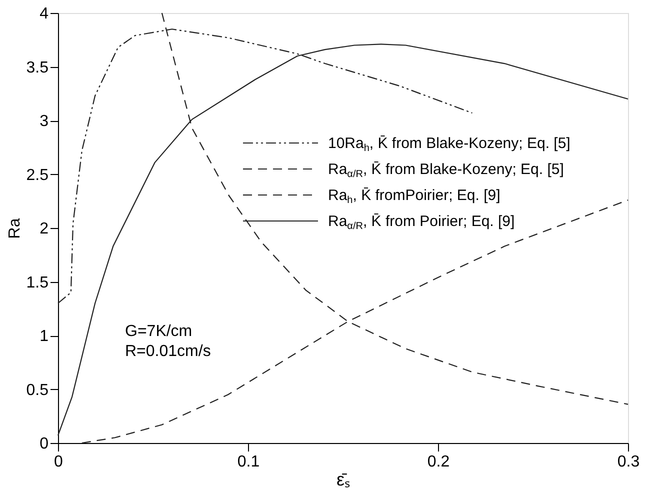 The height and width of the screenshot is (504, 646). What do you see at coordinates (44, 336) in the screenshot?
I see `y-tick-label: 1` at bounding box center [44, 336].